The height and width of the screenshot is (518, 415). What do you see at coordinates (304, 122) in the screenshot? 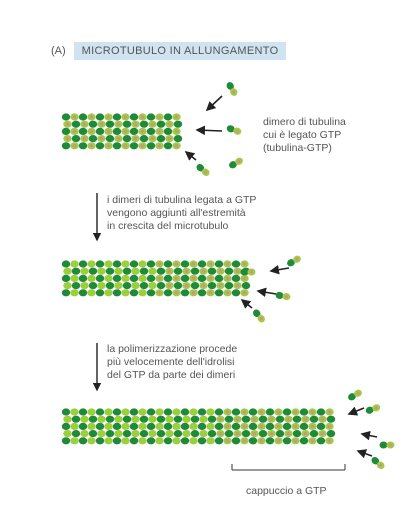
I see `dimer-label-line: dimero di tubulina` at bounding box center [304, 122].